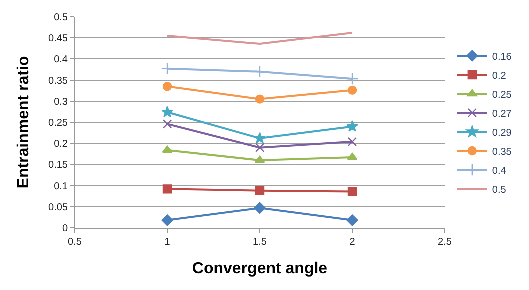 The image size is (529, 290). What do you see at coordinates (499, 76) in the screenshot?
I see `legend-label: 0.2` at bounding box center [499, 76].